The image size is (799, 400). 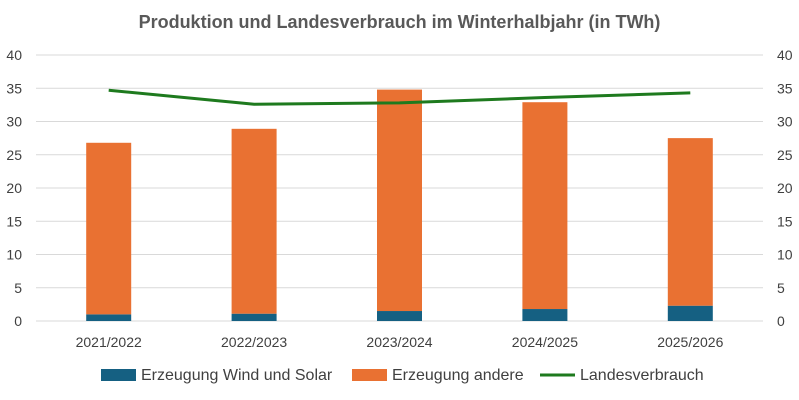 What do you see at coordinates (642, 375) in the screenshot?
I see `legend-label-landesverbrauch: Landesverbrauch` at bounding box center [642, 375].